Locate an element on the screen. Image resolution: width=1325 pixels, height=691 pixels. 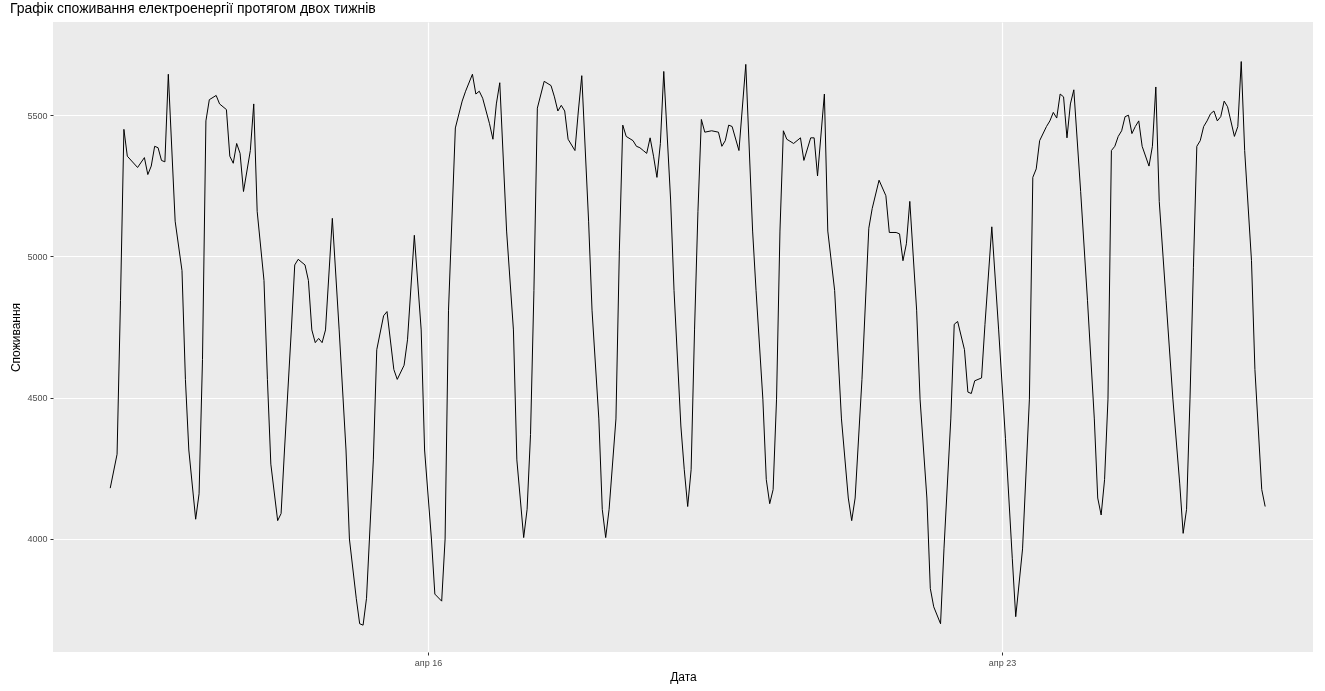
x-tick-label: апр 23 is located at coordinates (1002, 662).